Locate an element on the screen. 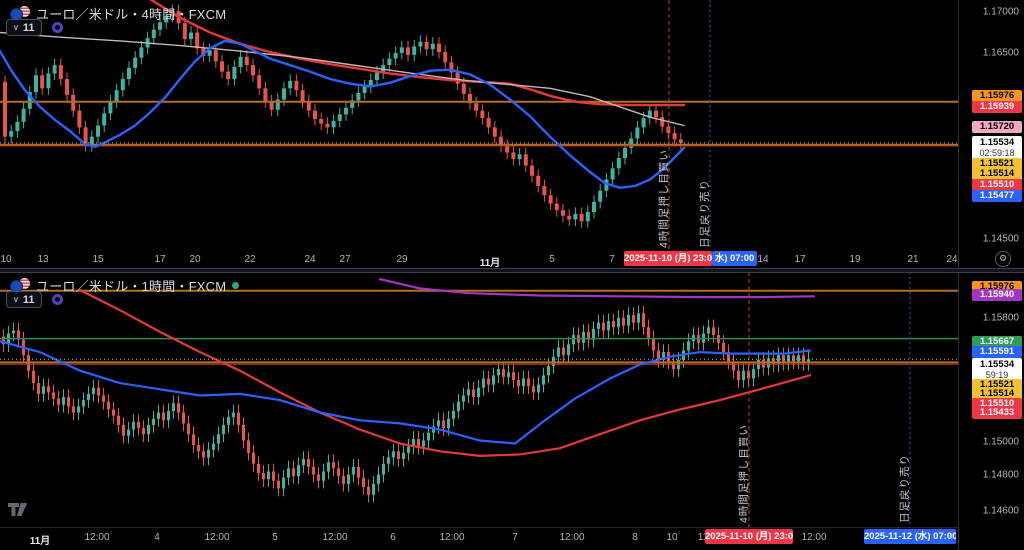 This screenshot has height=550, width=1024. pane-divider is located at coordinates (512, 270).